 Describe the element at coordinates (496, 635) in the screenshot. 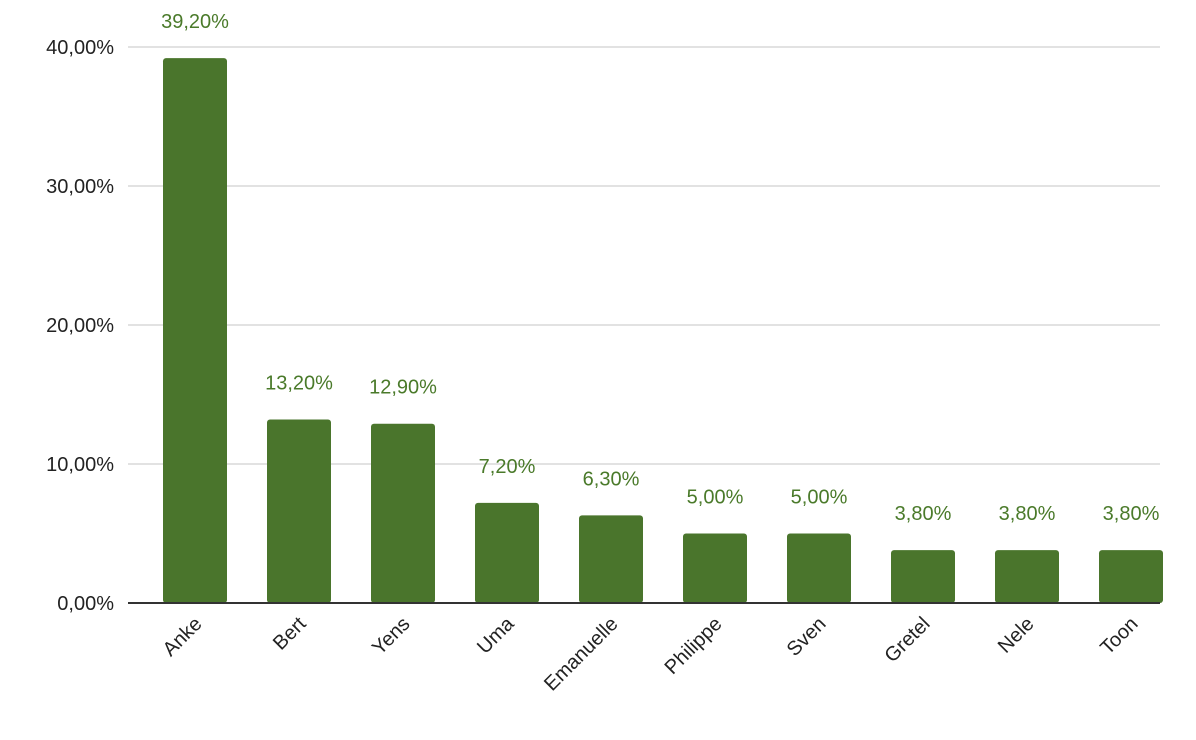

I see `x-tick-label-uma: Uma` at that location.